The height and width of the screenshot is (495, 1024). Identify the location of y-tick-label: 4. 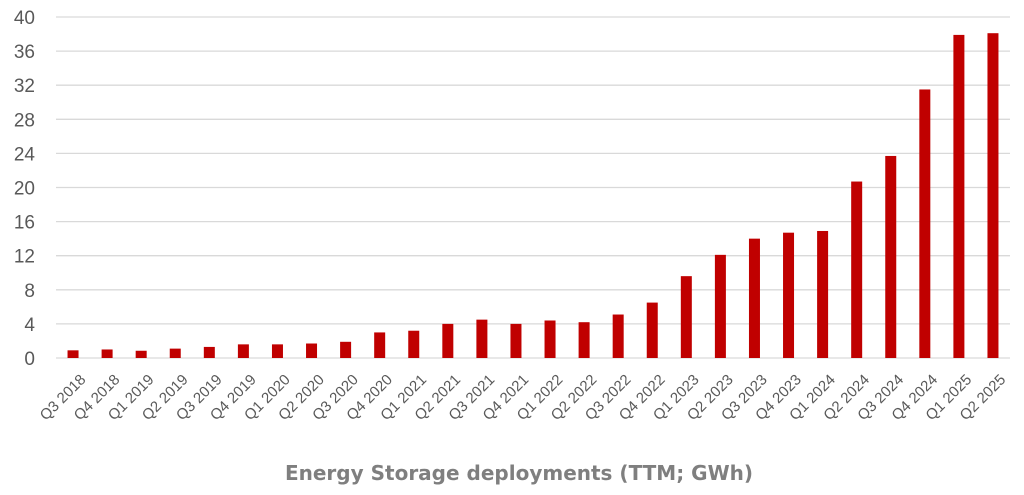
(29, 325).